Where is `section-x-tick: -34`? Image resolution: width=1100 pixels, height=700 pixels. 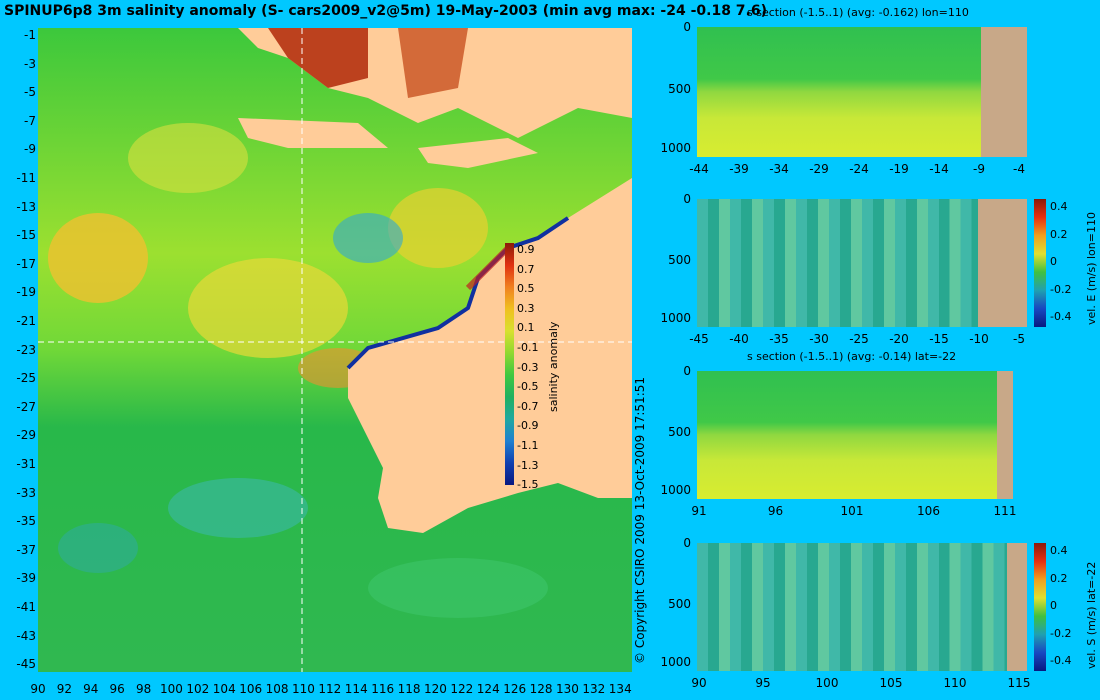
section-x-tick: -34 is located at coordinates (779, 169).